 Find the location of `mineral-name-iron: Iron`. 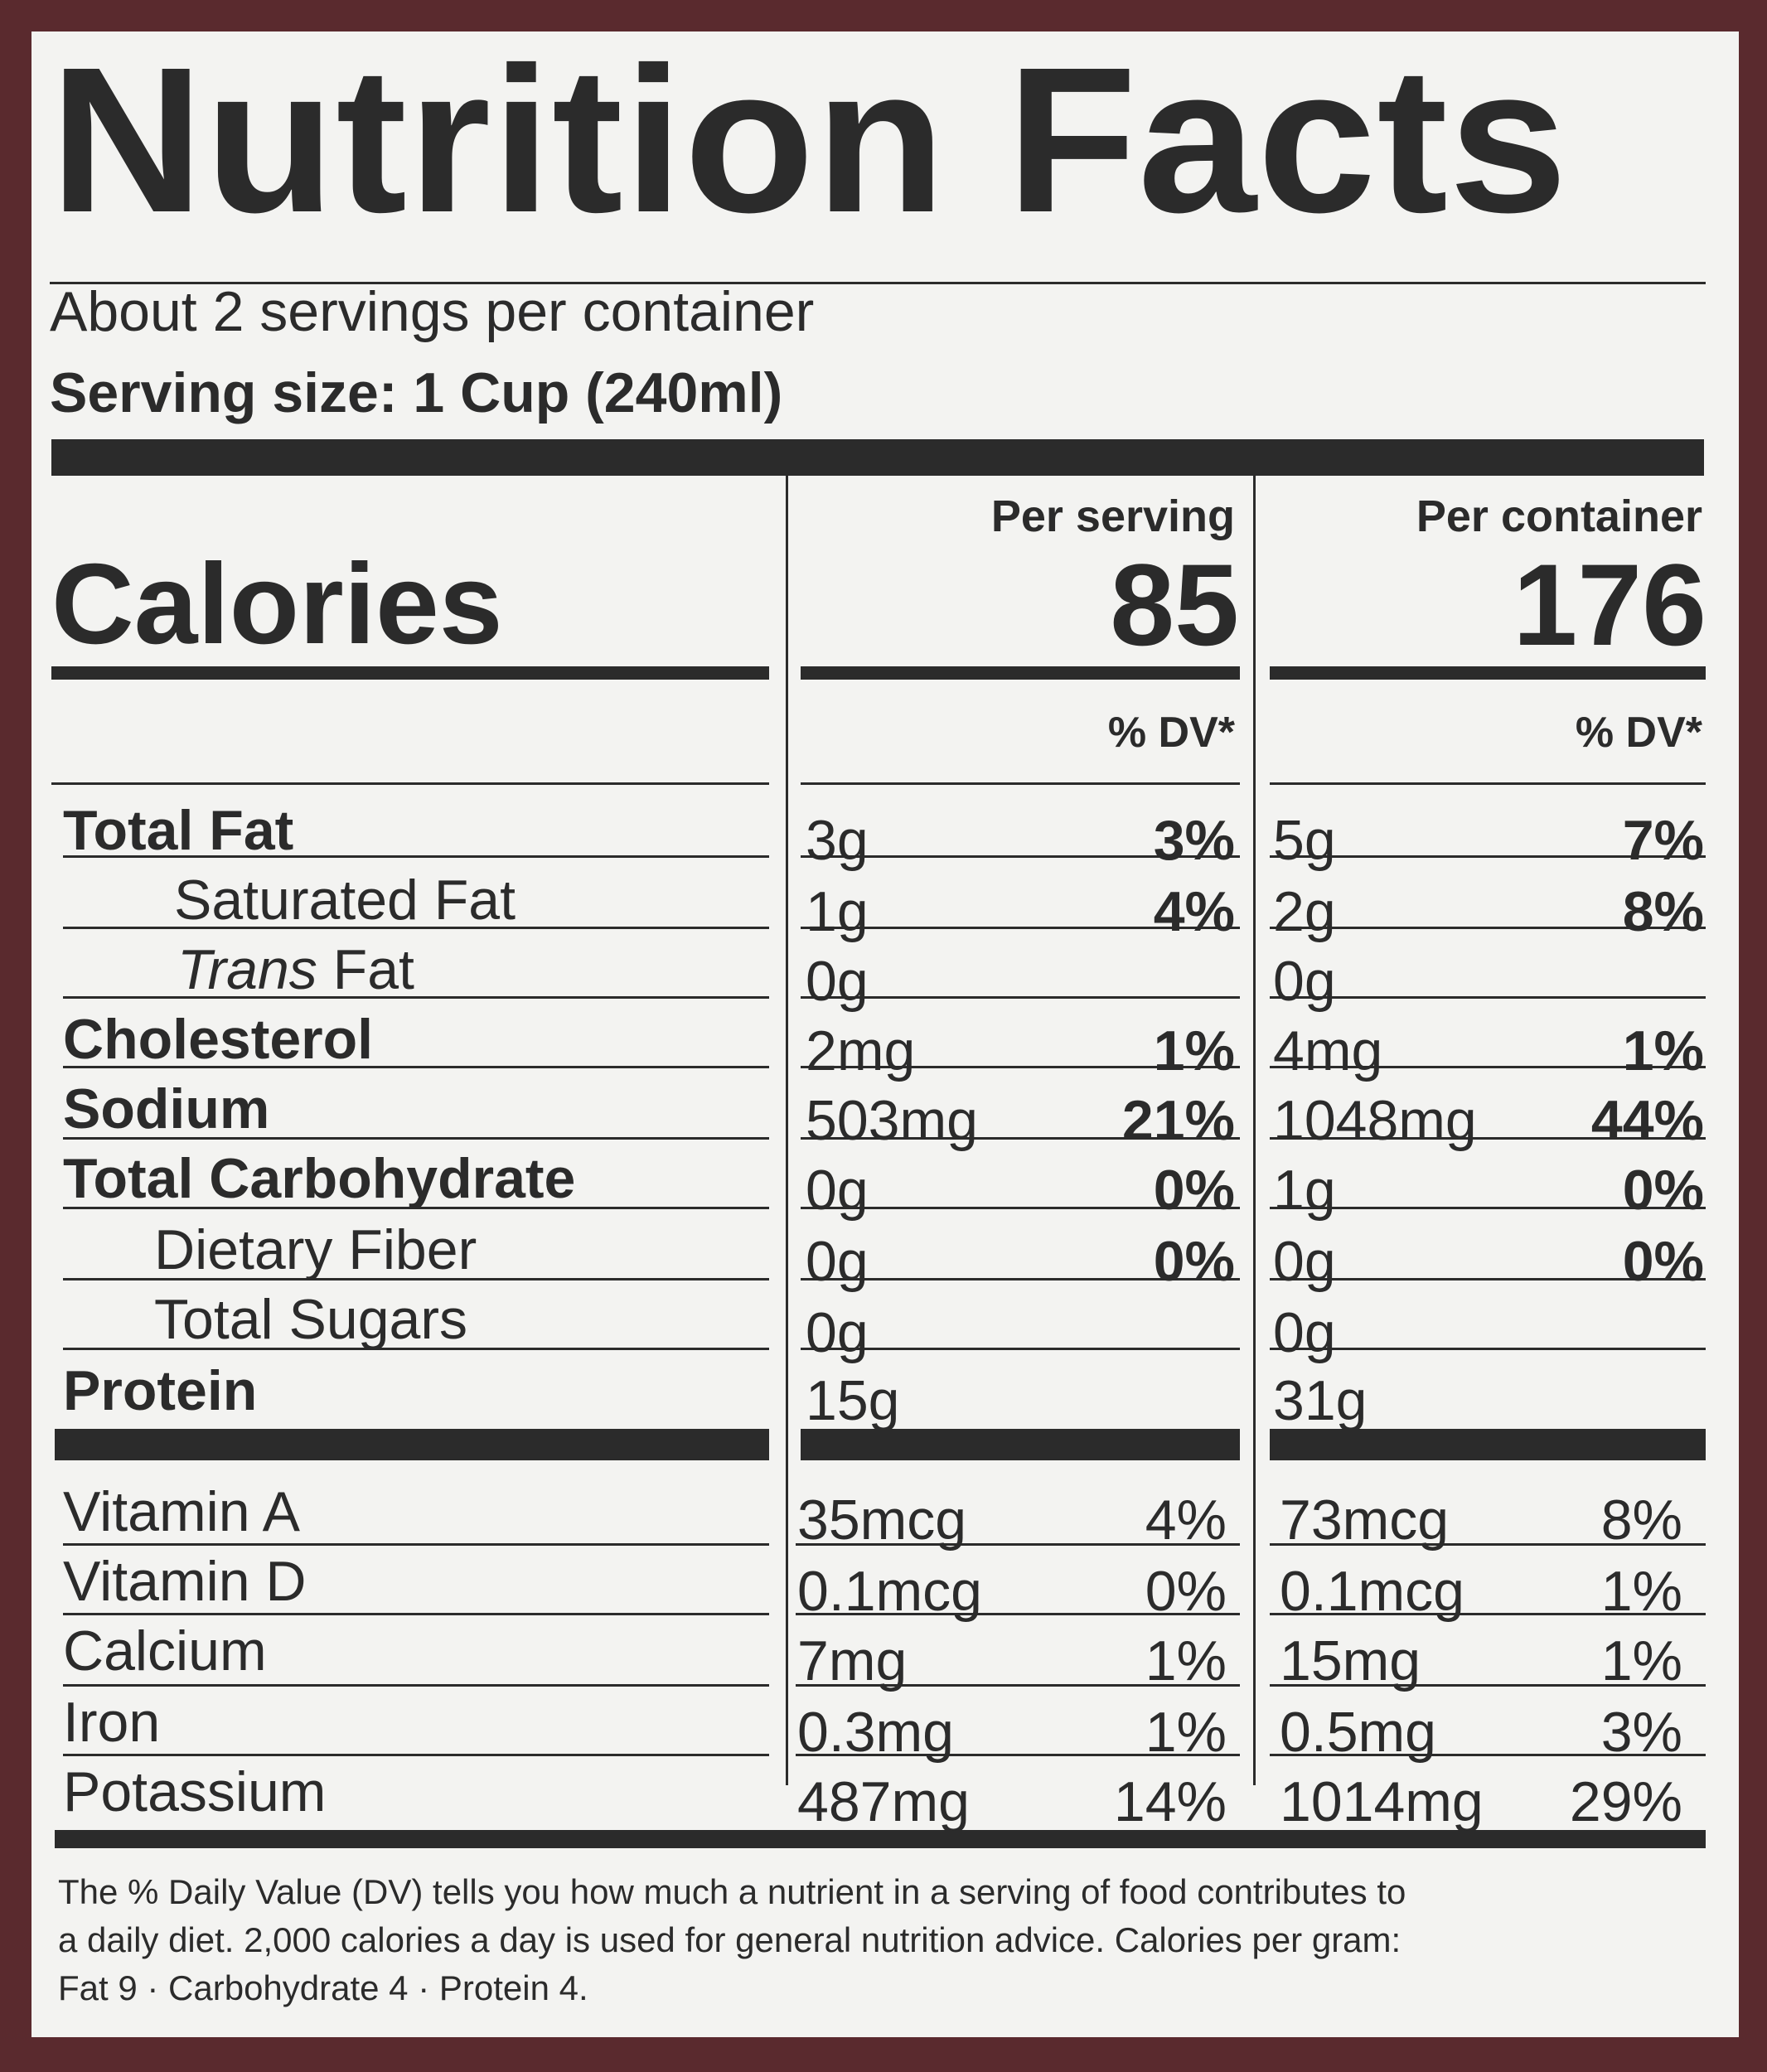

mineral-name-iron: Iron is located at coordinates (112, 1722).